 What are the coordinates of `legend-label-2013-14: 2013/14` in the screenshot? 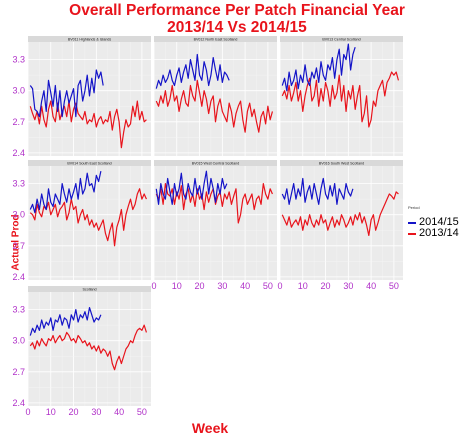 It's located at (439, 233).